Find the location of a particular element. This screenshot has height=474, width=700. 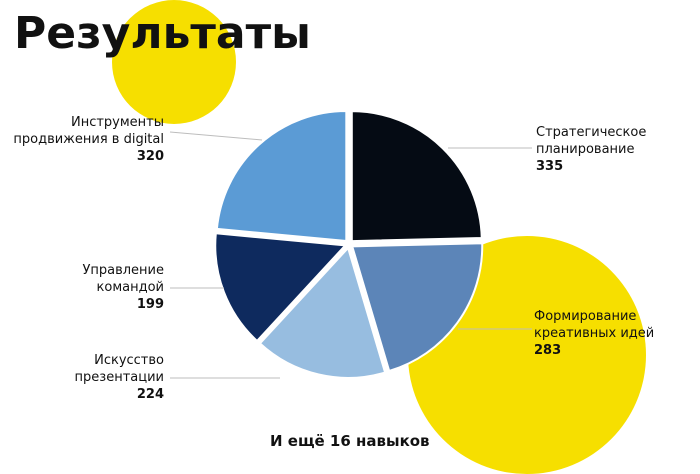

slice-label-line: Инструменты is located at coordinates (117, 122).